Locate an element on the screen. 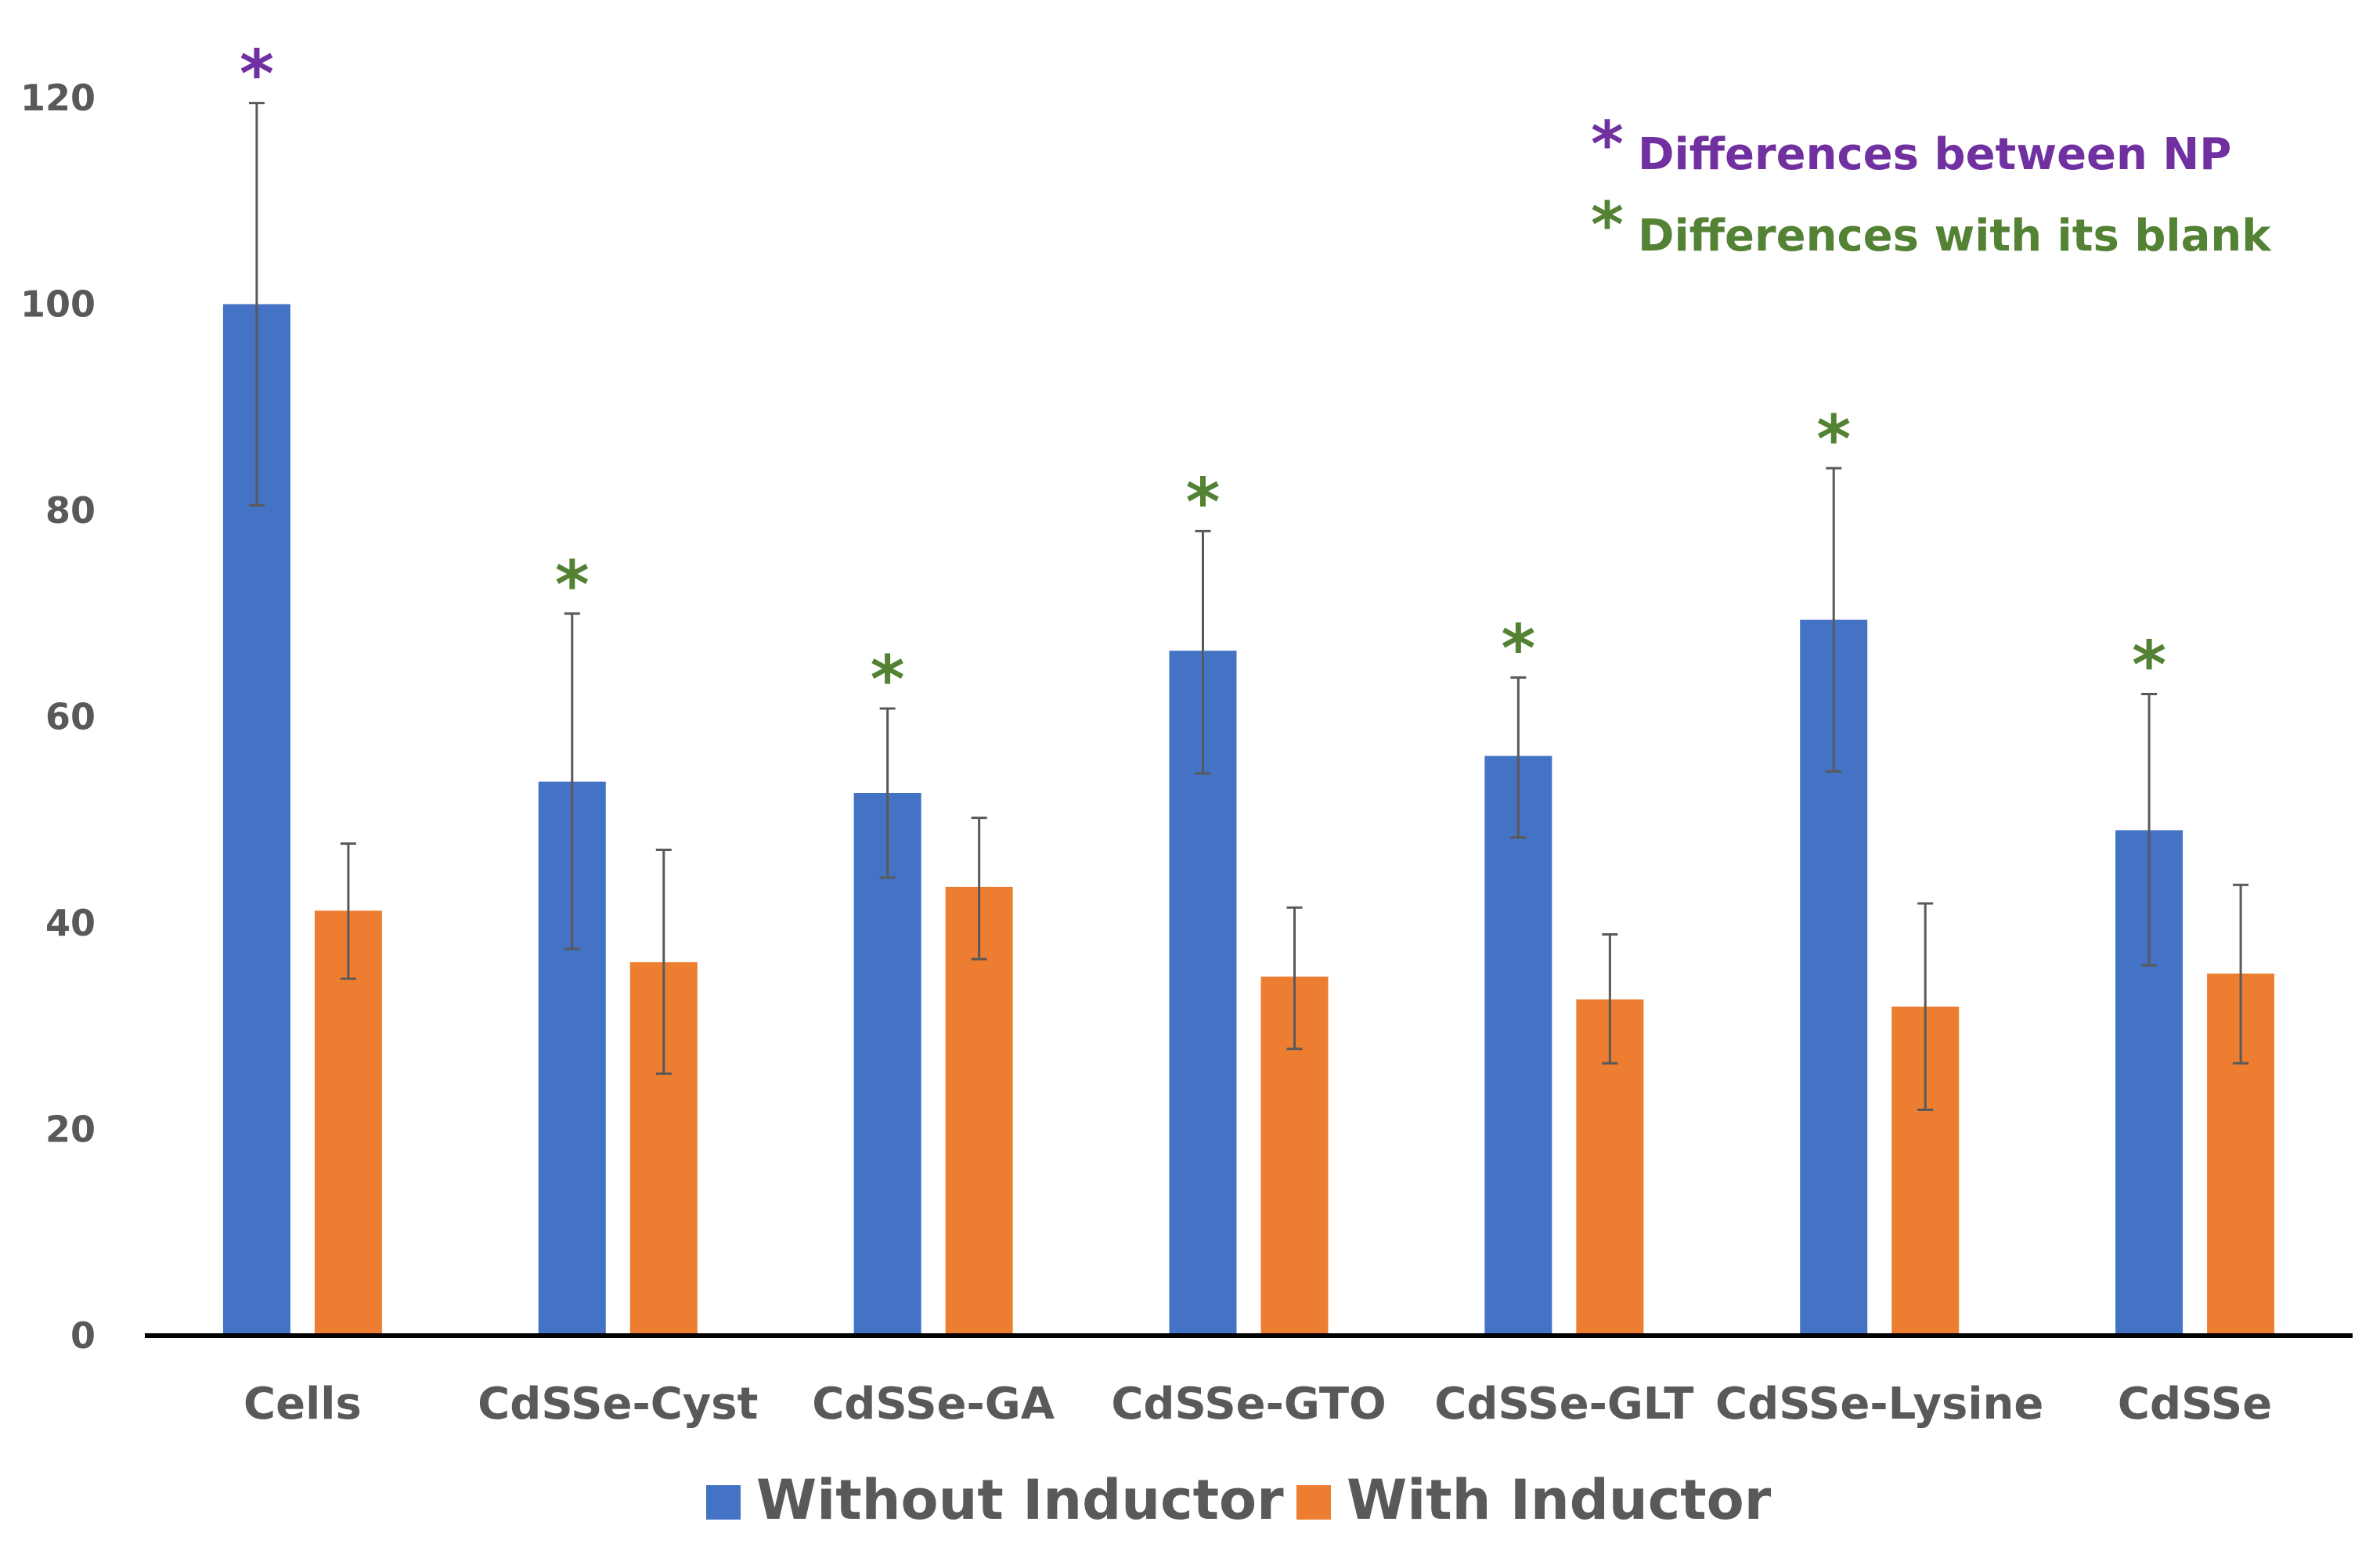 Image resolution: width=2380 pixels, height=1547 pixels. np-star: * is located at coordinates (1607, 144).